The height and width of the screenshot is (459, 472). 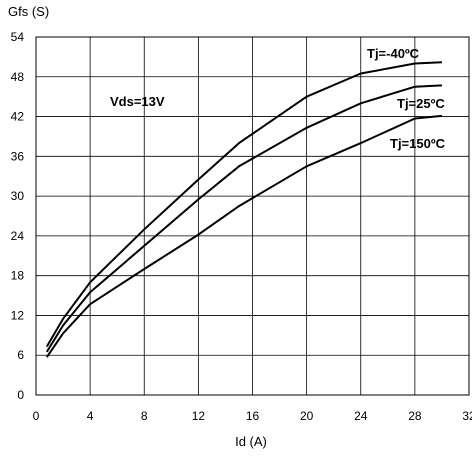 What do you see at coordinates (467, 416) in the screenshot?
I see `x-tick-label: 32` at bounding box center [467, 416].